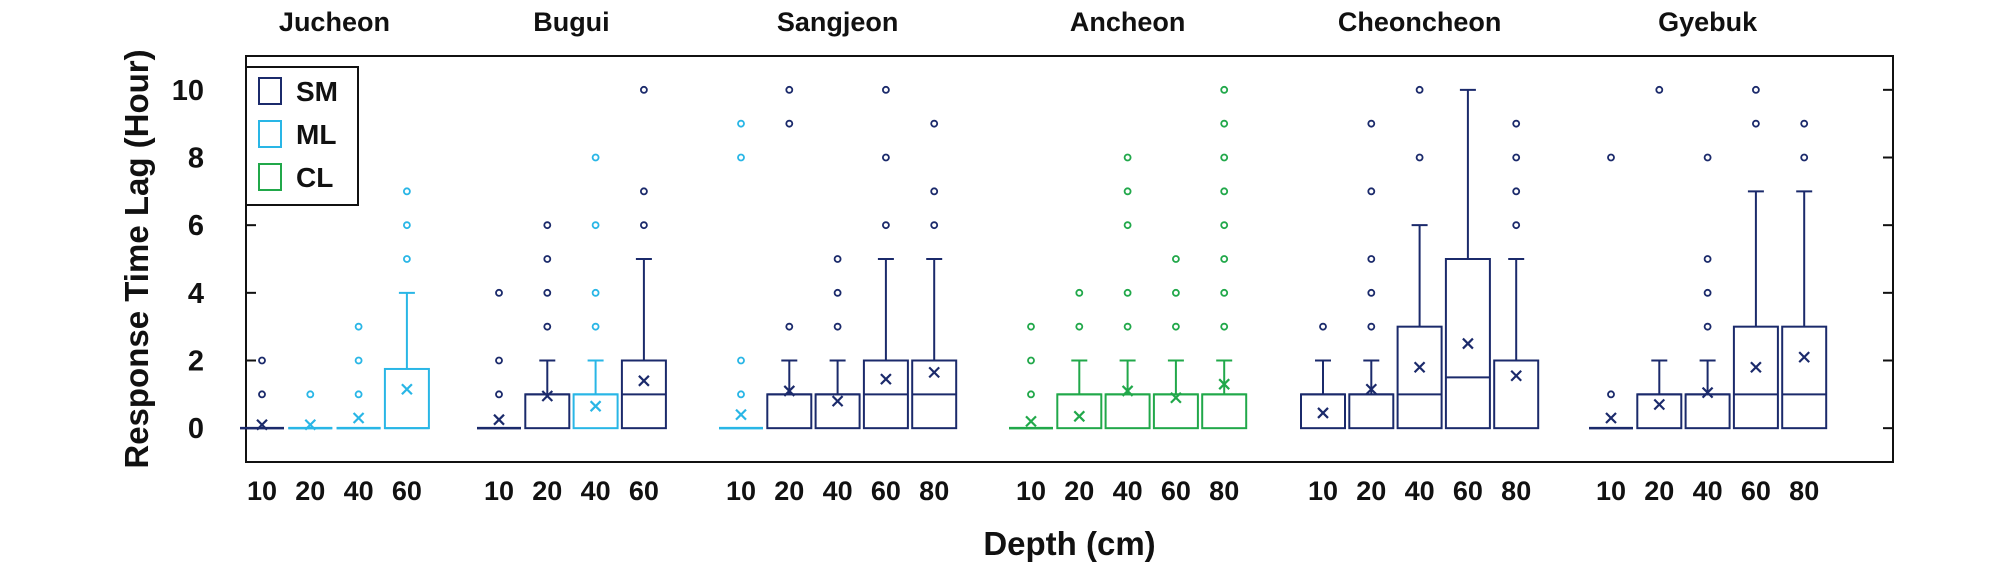  What do you see at coordinates (196, 429) in the screenshot?
I see `y-tick-label: 0` at bounding box center [196, 429].